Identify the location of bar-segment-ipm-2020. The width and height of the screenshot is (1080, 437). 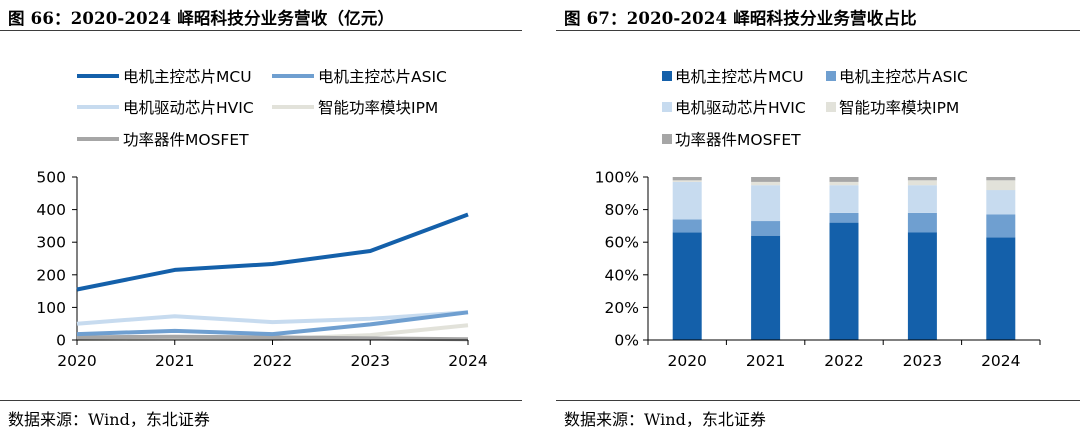
(687, 181).